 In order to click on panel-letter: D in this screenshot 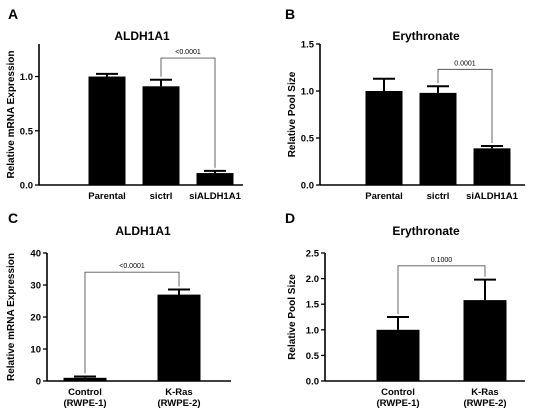, I will do `click(290, 218)`.